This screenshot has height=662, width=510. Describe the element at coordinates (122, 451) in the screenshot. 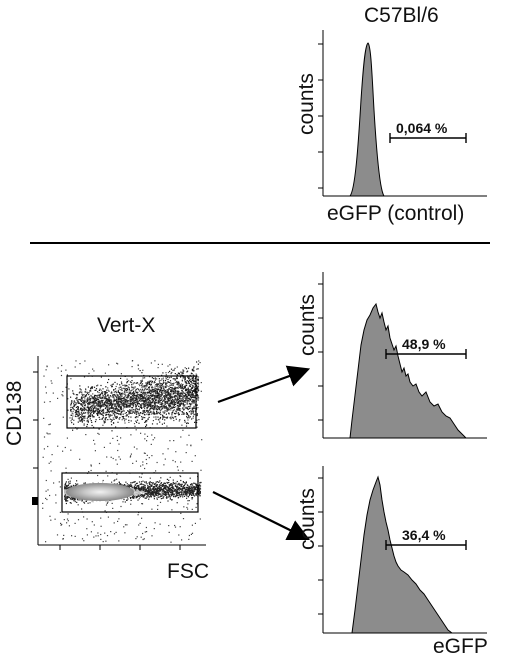

I see `dotplot-events` at that location.